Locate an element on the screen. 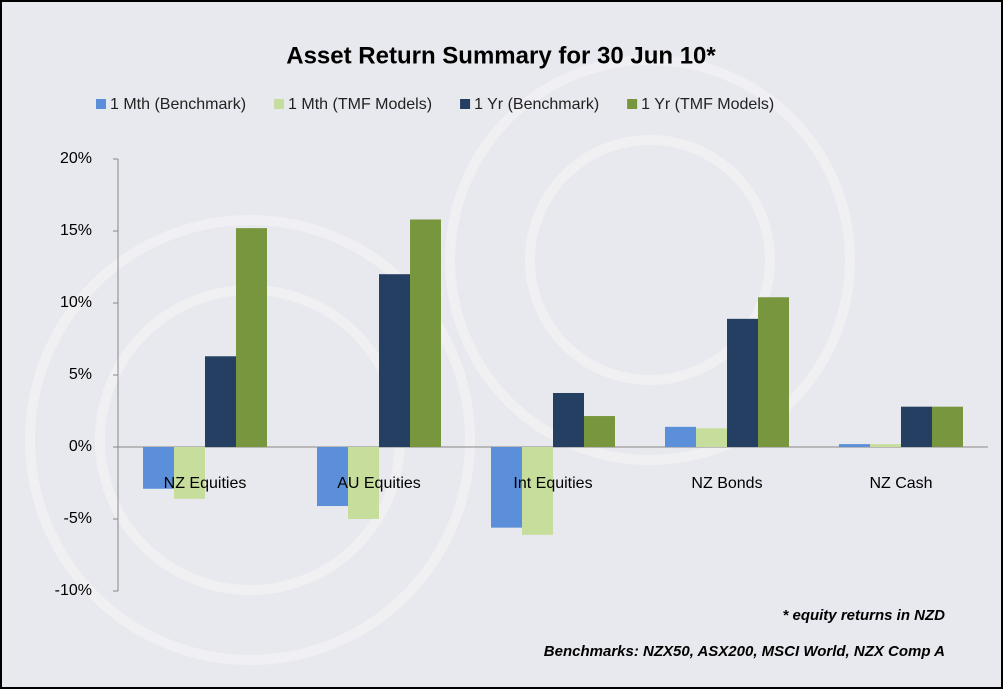  legend-label: 1 Mth (Benchmark) is located at coordinates (178, 104).